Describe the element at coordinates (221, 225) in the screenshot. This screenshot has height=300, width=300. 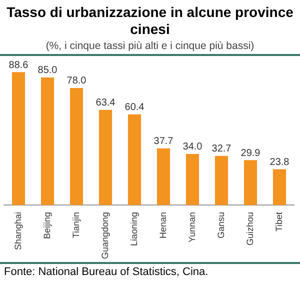
I see `x-tick-label: Gansu` at that location.